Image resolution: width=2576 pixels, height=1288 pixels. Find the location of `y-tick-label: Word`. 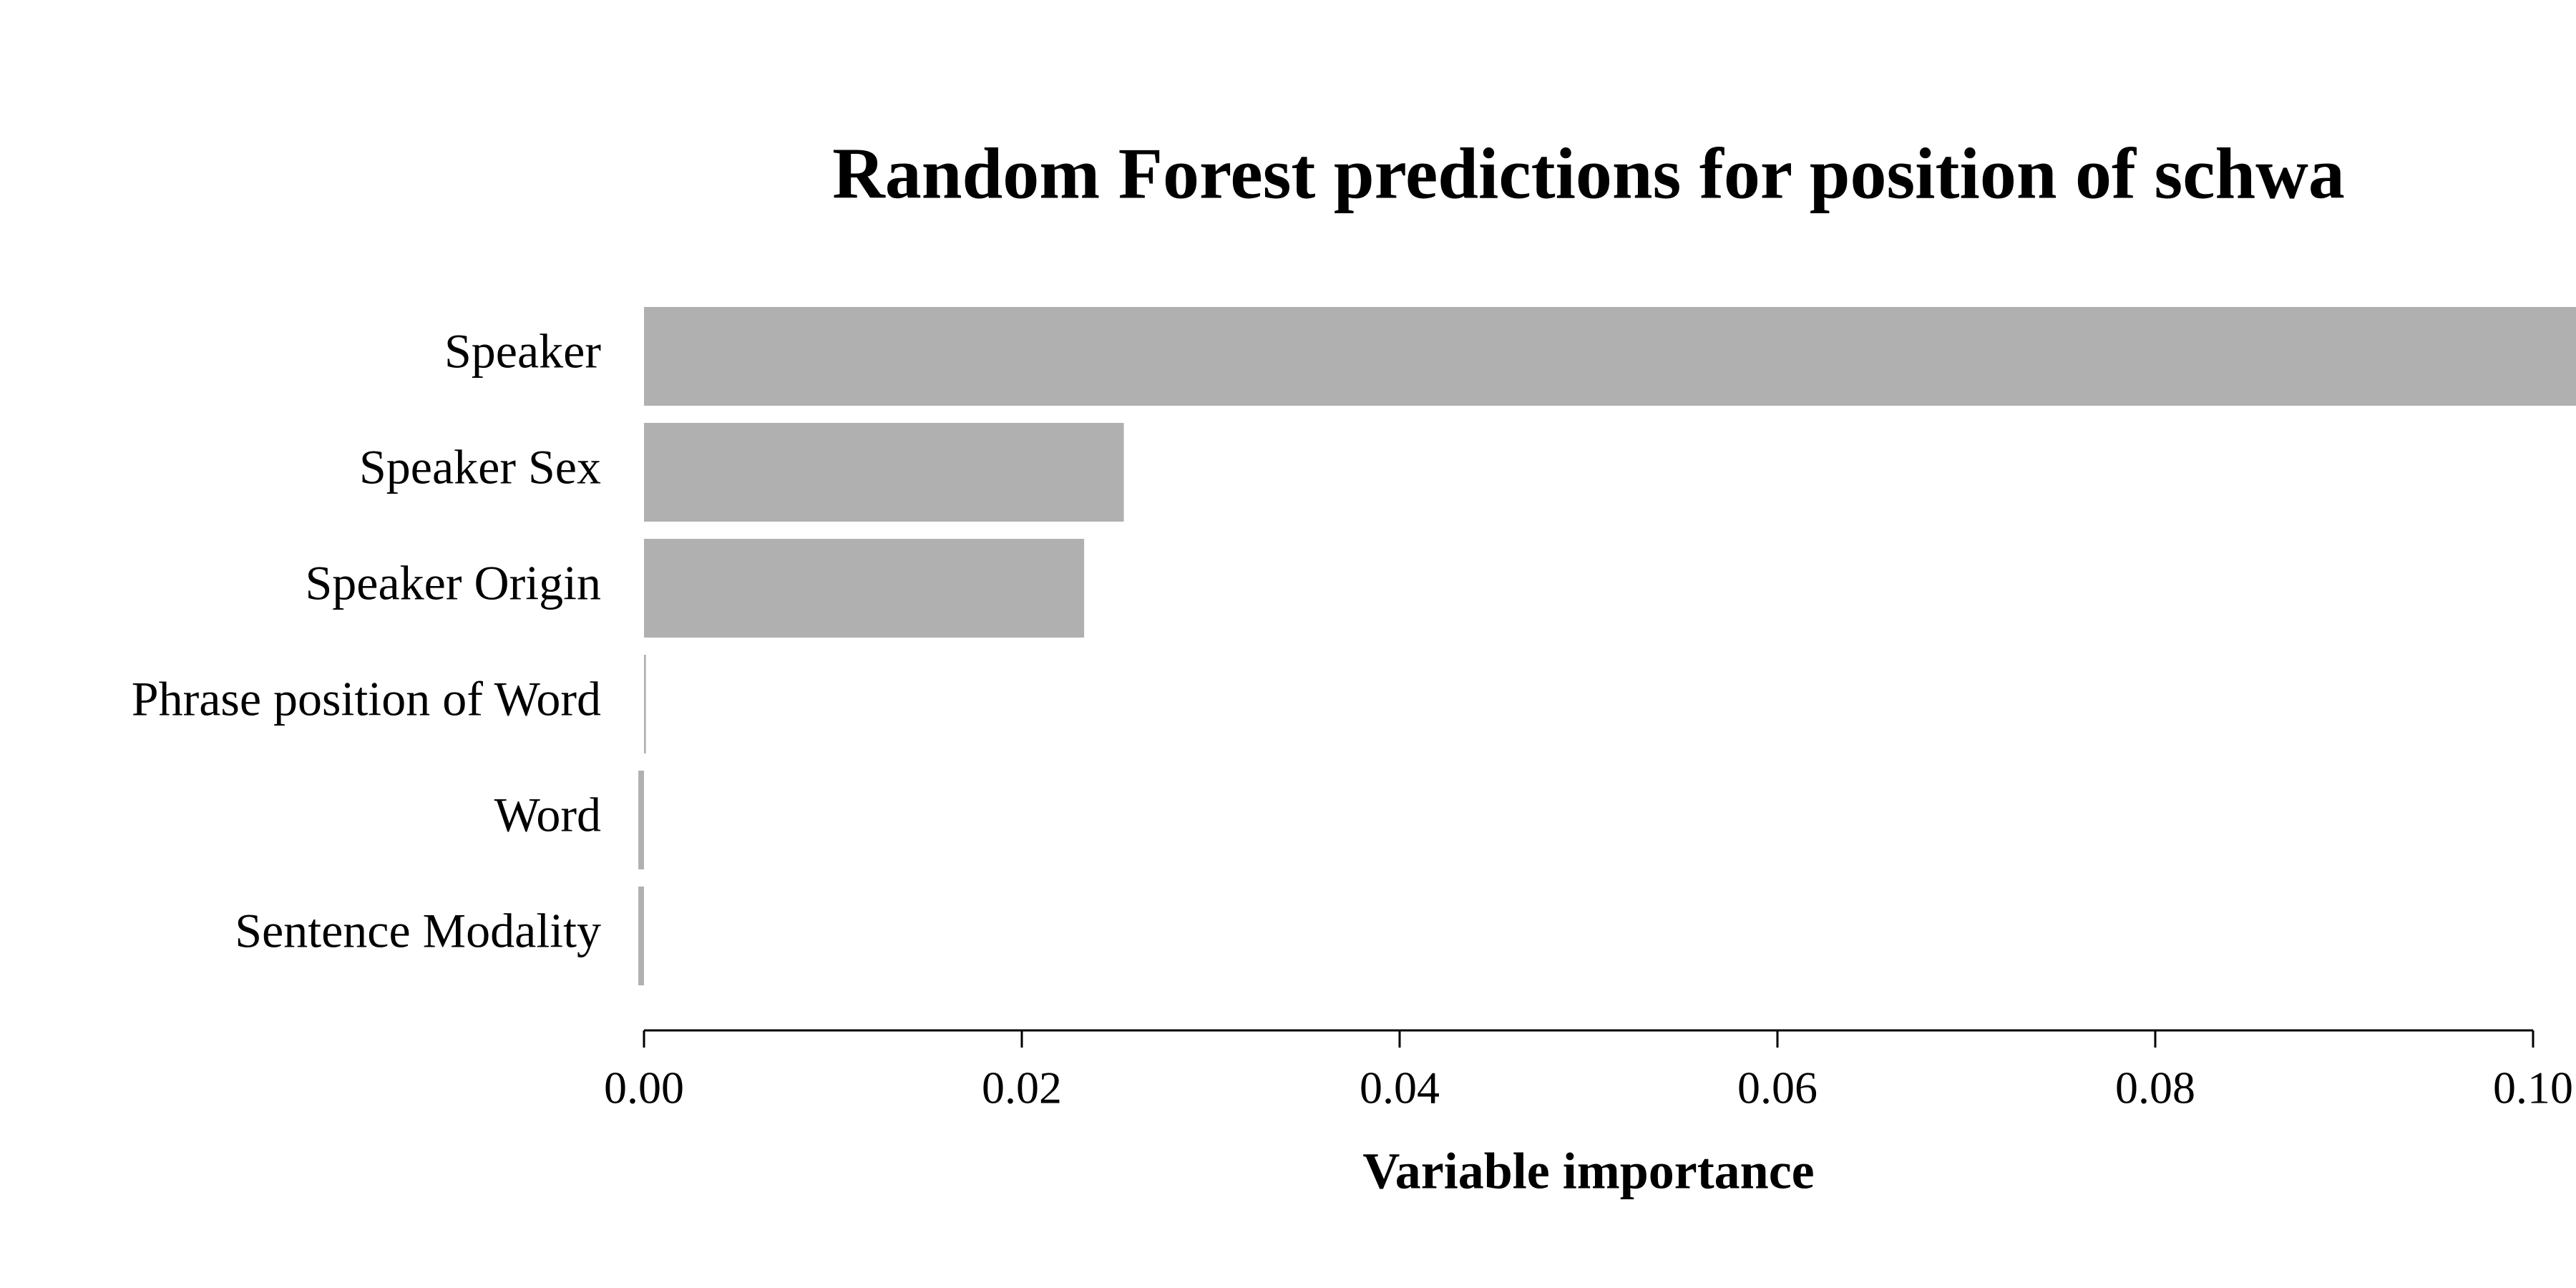

y-tick-label: Word is located at coordinates (547, 815).